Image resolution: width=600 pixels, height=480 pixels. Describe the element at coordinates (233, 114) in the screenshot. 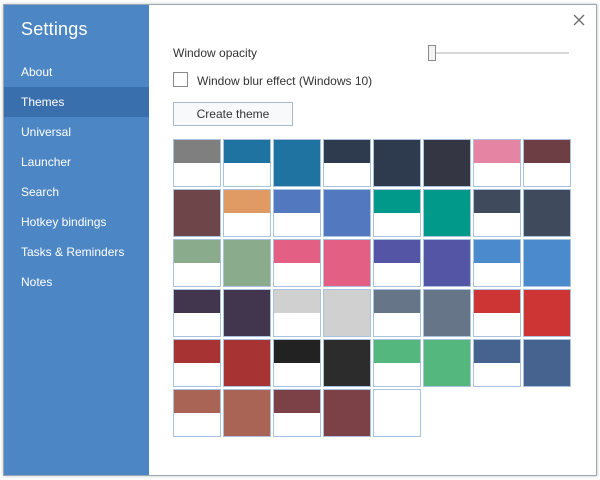

I see `create-theme-button: Create theme` at that location.